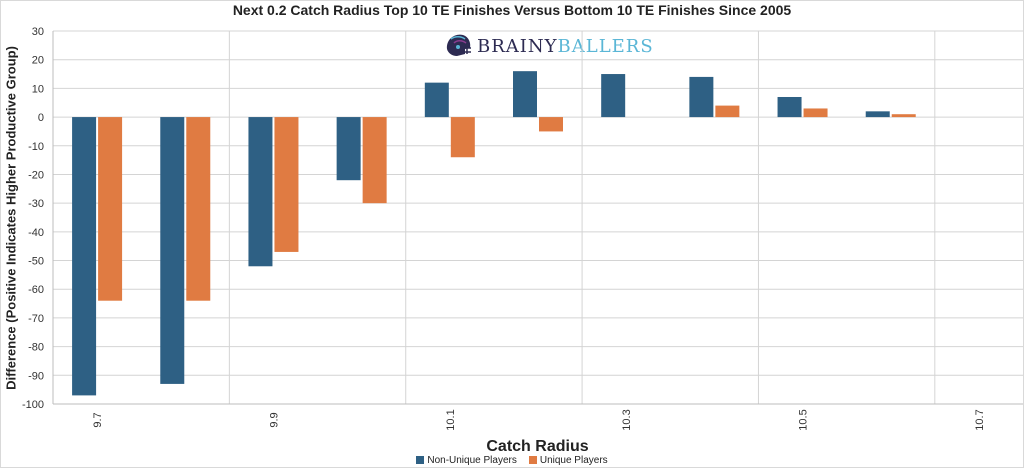 Image resolution: width=1024 pixels, height=468 pixels. Describe the element at coordinates (36, 233) in the screenshot. I see `y-tick-label: -40` at that location.